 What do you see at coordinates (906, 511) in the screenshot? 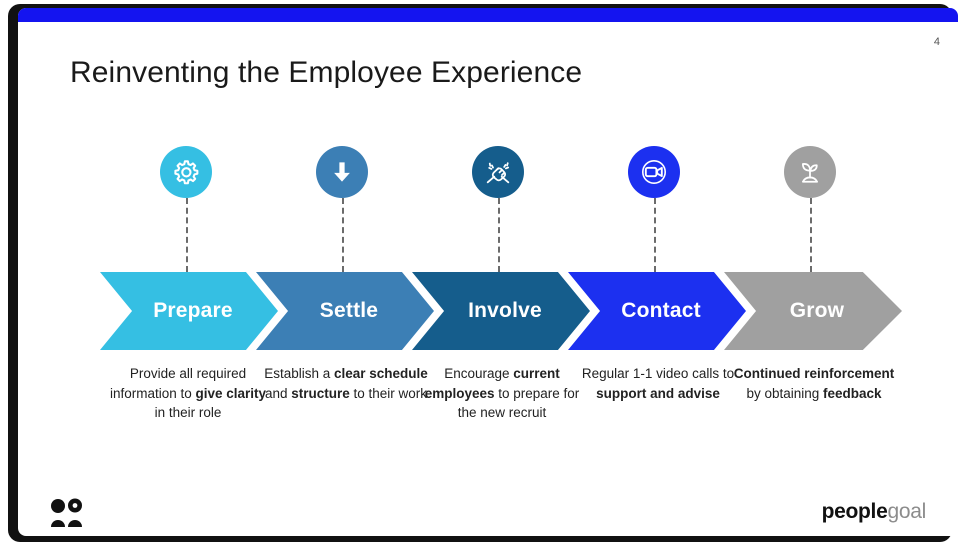
I see `wordmark-goal: goal` at bounding box center [906, 511].